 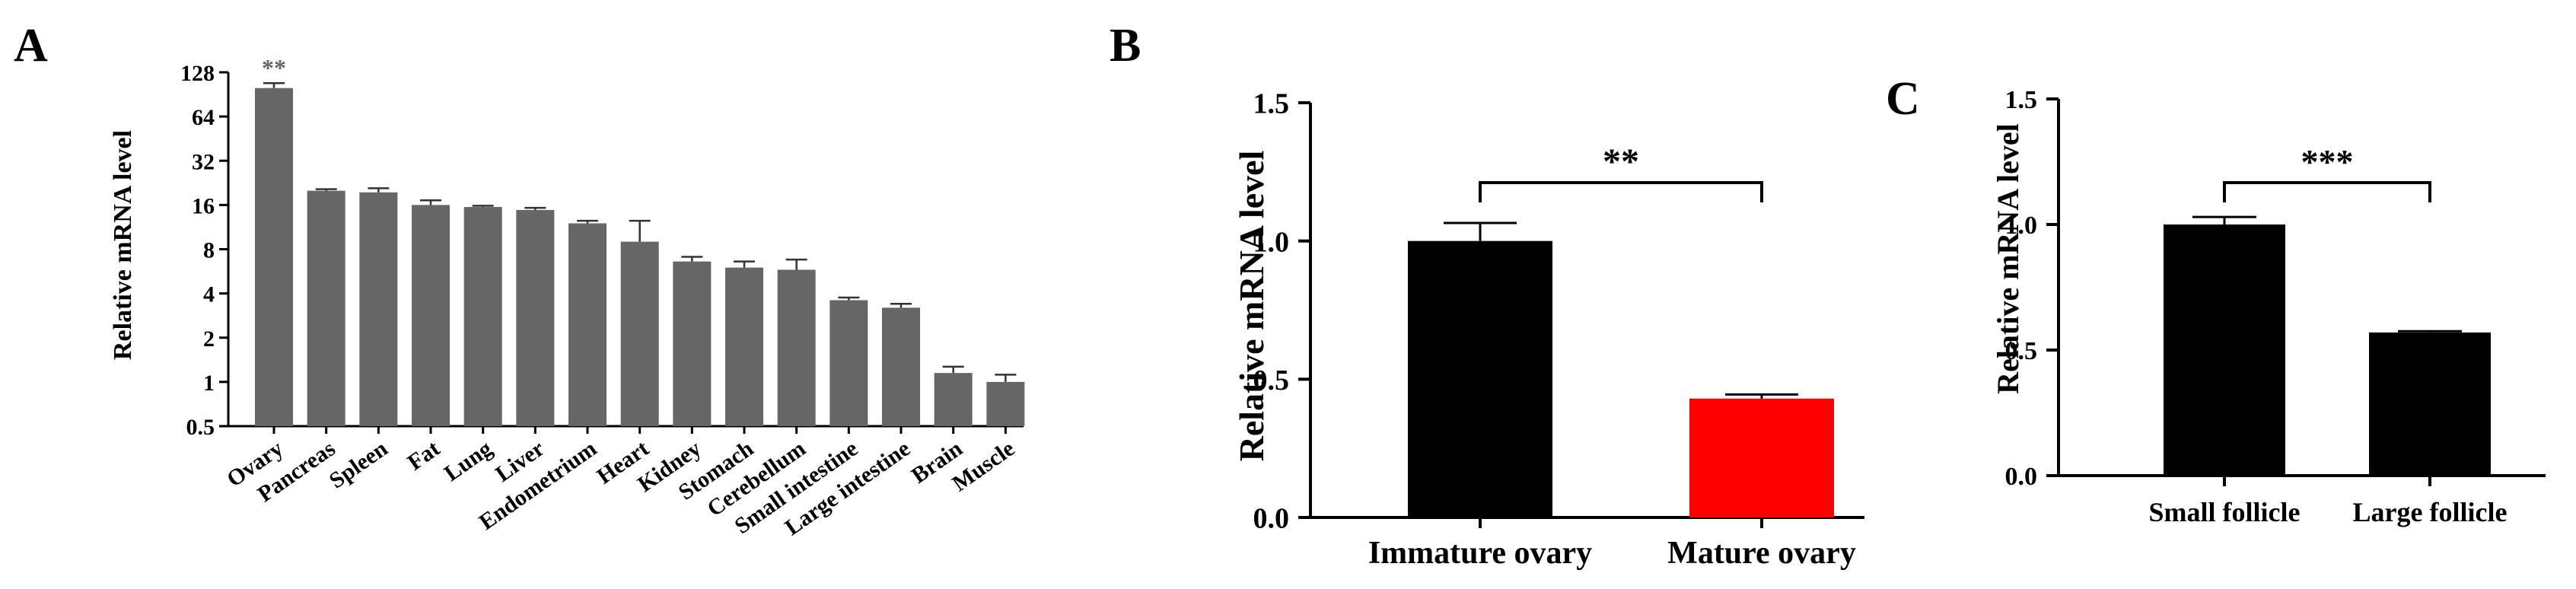 What do you see at coordinates (2224, 350) in the screenshot?
I see `bar-small-follicle` at bounding box center [2224, 350].